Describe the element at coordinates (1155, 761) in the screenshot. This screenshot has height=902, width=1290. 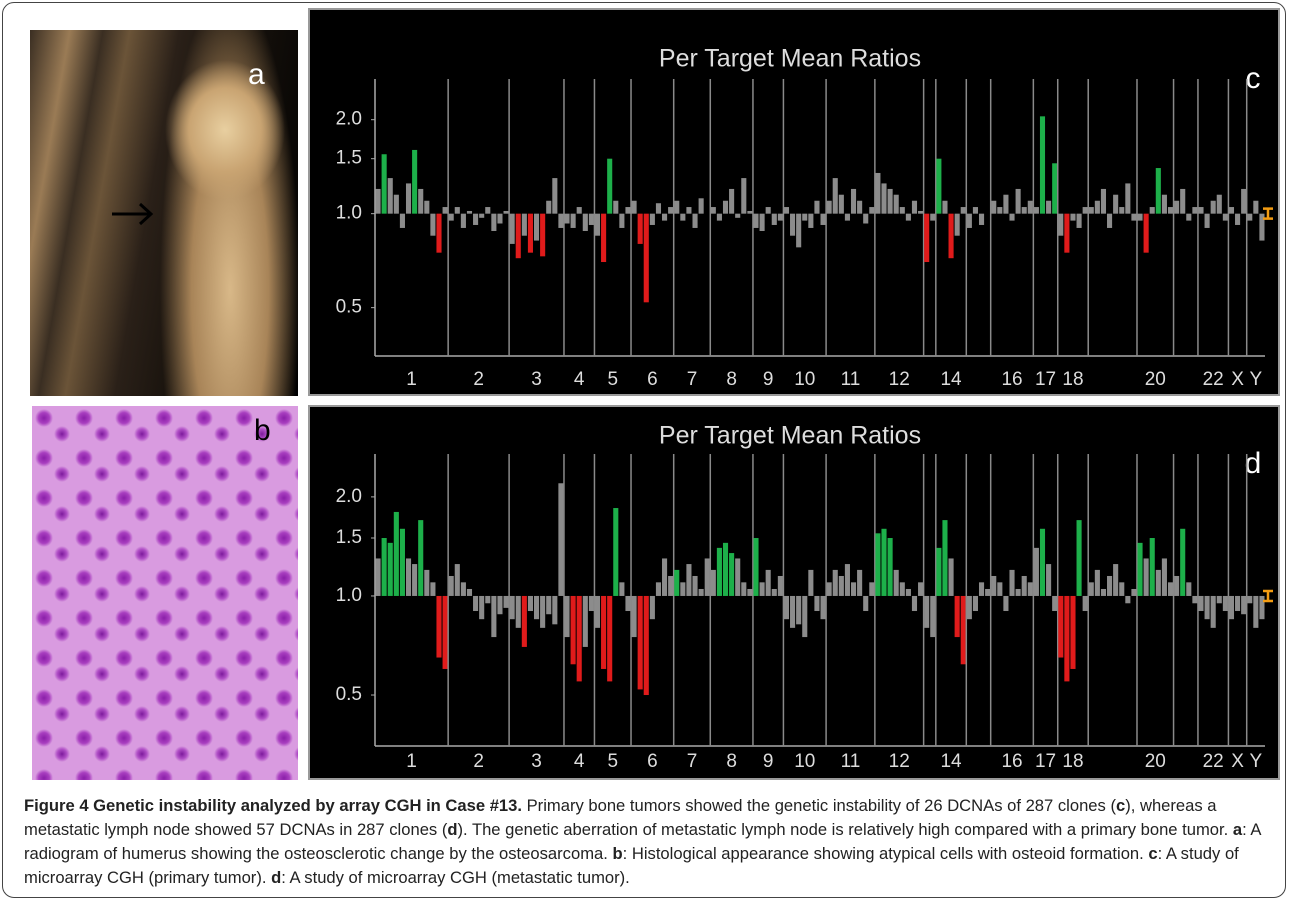
I see `x-tick-label: 20` at that location.